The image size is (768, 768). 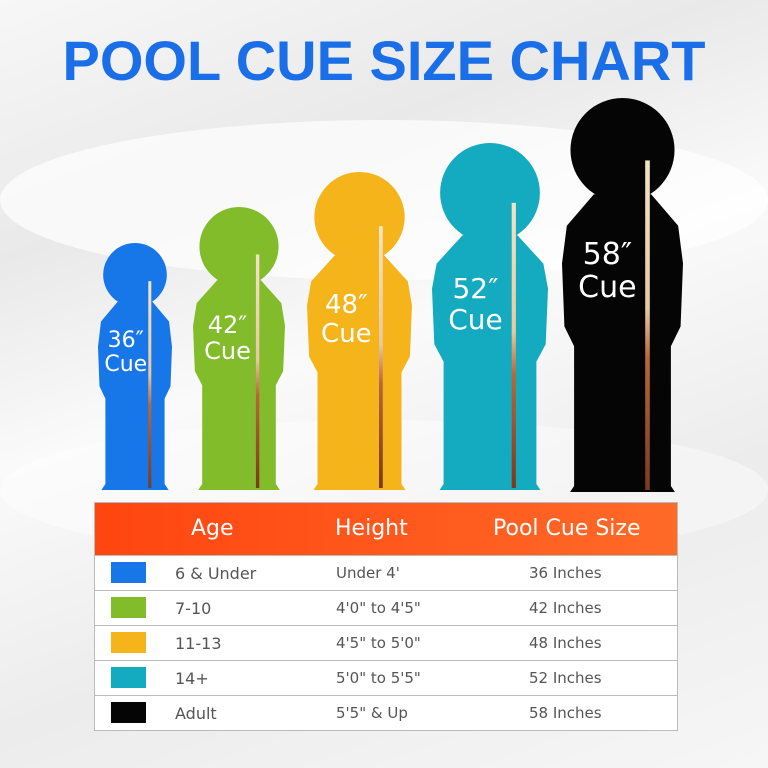 What do you see at coordinates (346, 304) in the screenshot?
I see `cue-size-label: 48″` at bounding box center [346, 304].